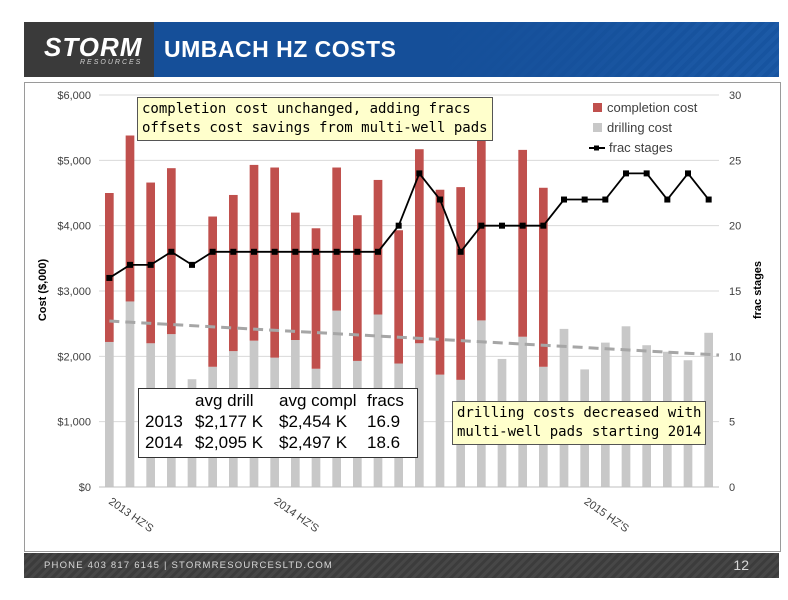  What do you see at coordinates (164, 442) in the screenshot?
I see `stats-year: 2014` at bounding box center [164, 442].